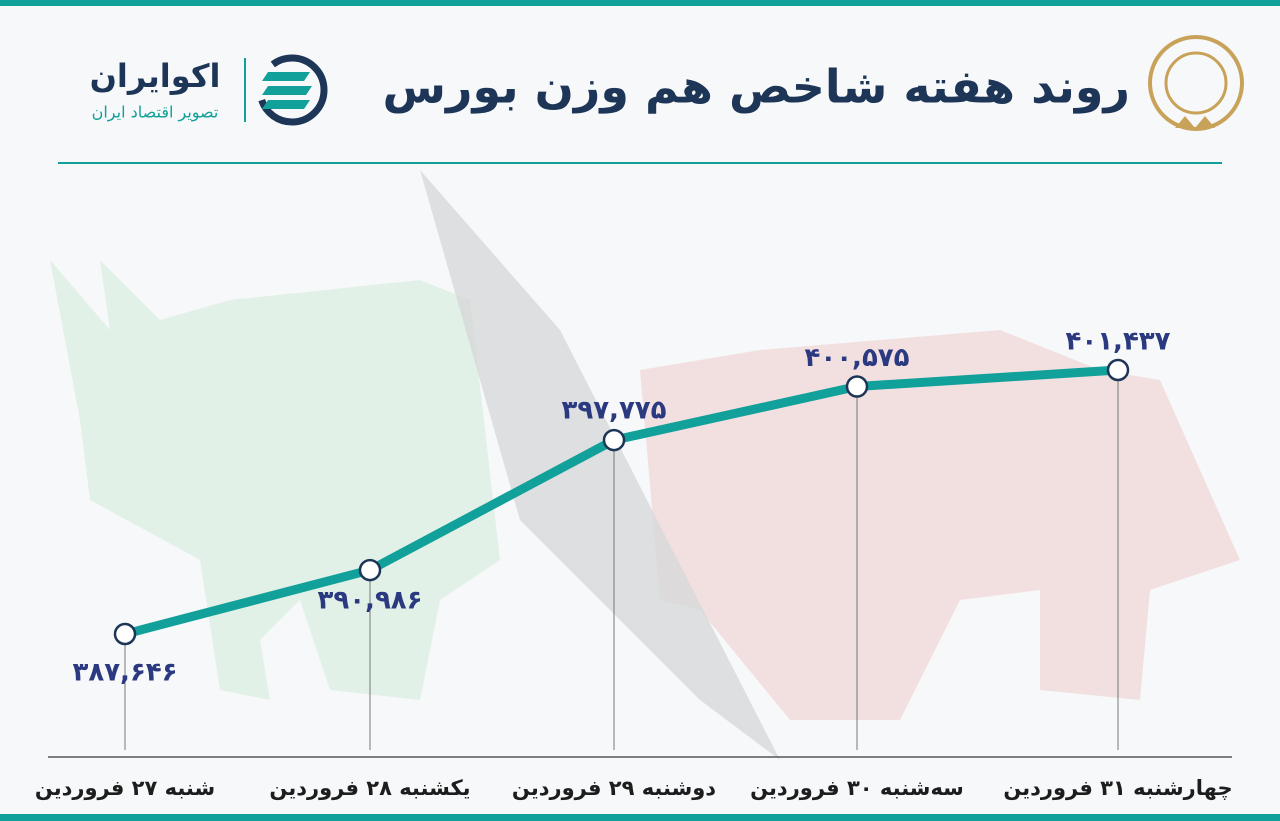  Describe the element at coordinates (155, 113) in the screenshot. I see `logo-tagline: تصویر اقتصاد ایران` at that location.